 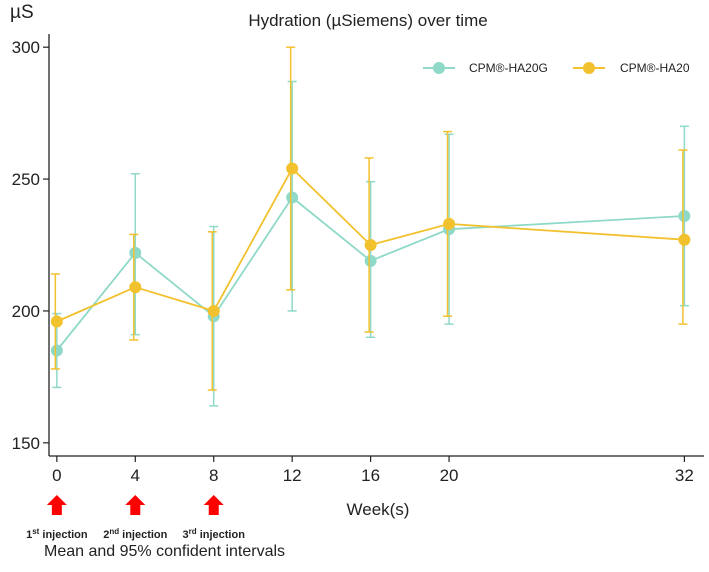 What do you see at coordinates (57, 534) in the screenshot?
I see `injection-label: 1st injection` at bounding box center [57, 534].